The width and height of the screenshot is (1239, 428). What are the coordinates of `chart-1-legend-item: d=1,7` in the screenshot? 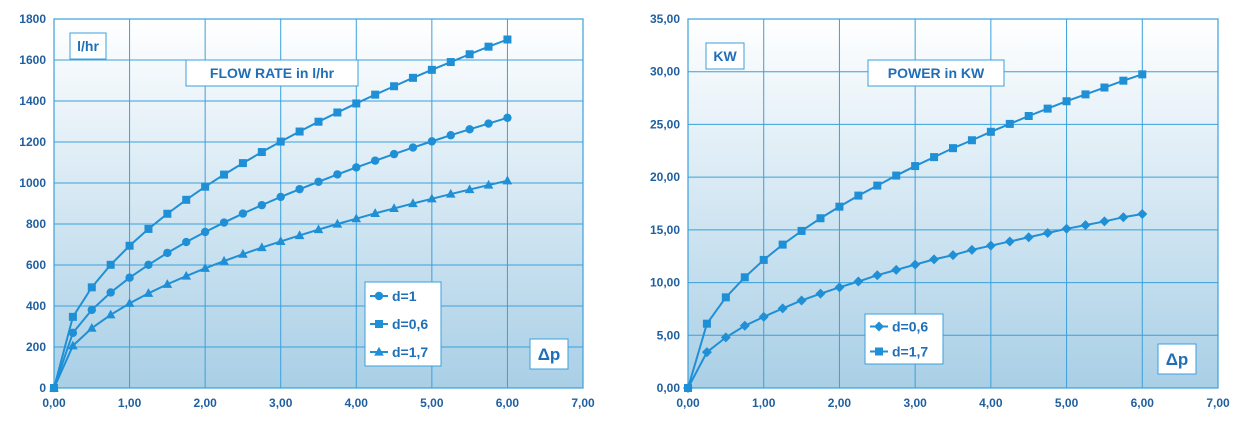 It's located at (399, 352).